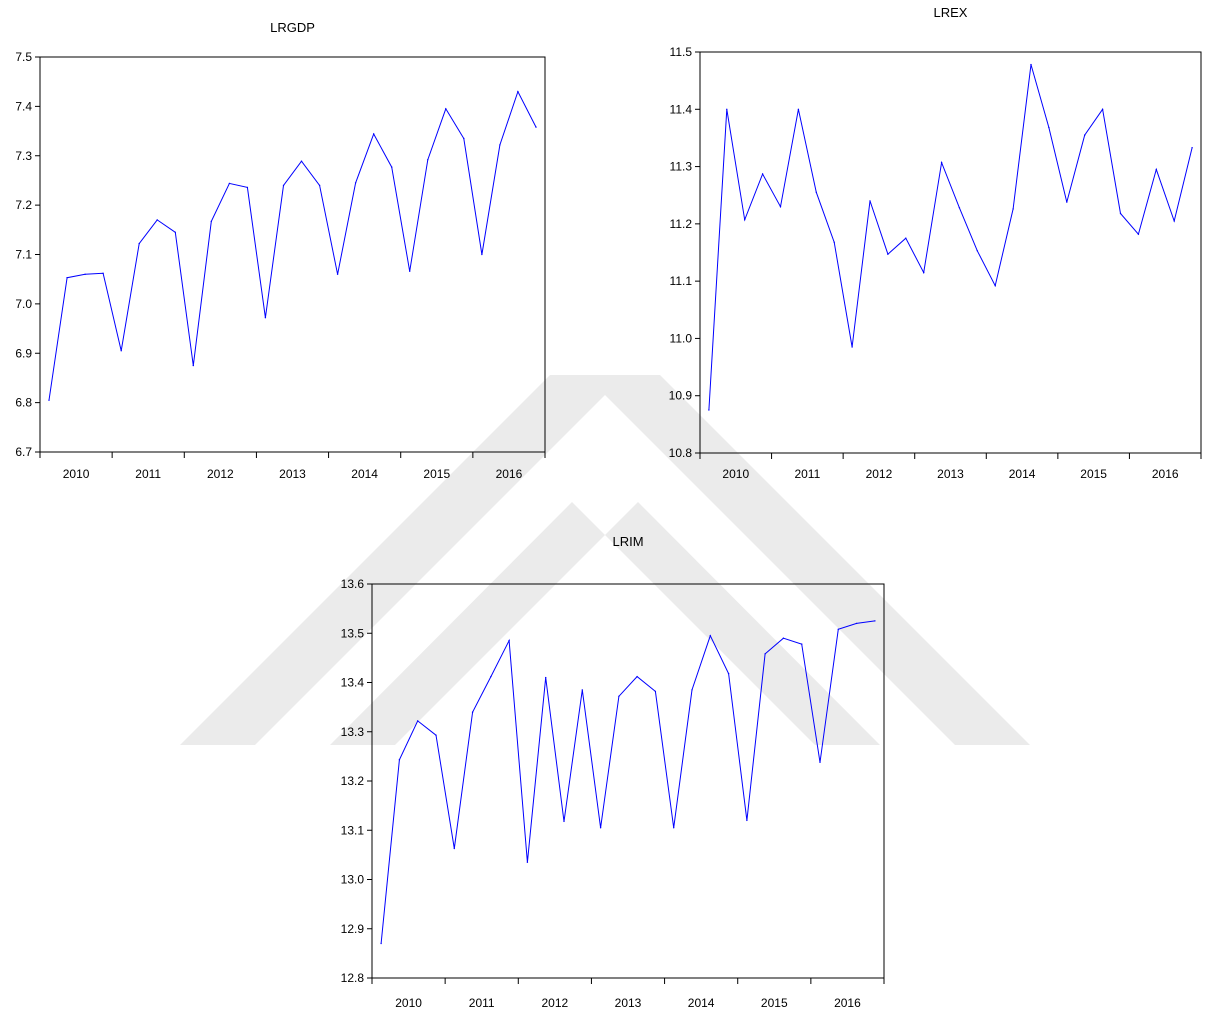 The height and width of the screenshot is (1015, 1210). What do you see at coordinates (353, 633) in the screenshot?
I see `y-tick-label: 13.5` at bounding box center [353, 633].